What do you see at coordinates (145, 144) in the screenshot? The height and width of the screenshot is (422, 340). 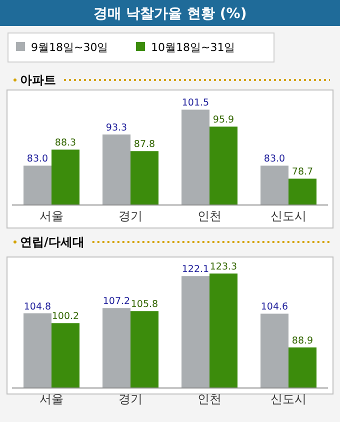 I see `data-label: 87.8` at bounding box center [145, 144].